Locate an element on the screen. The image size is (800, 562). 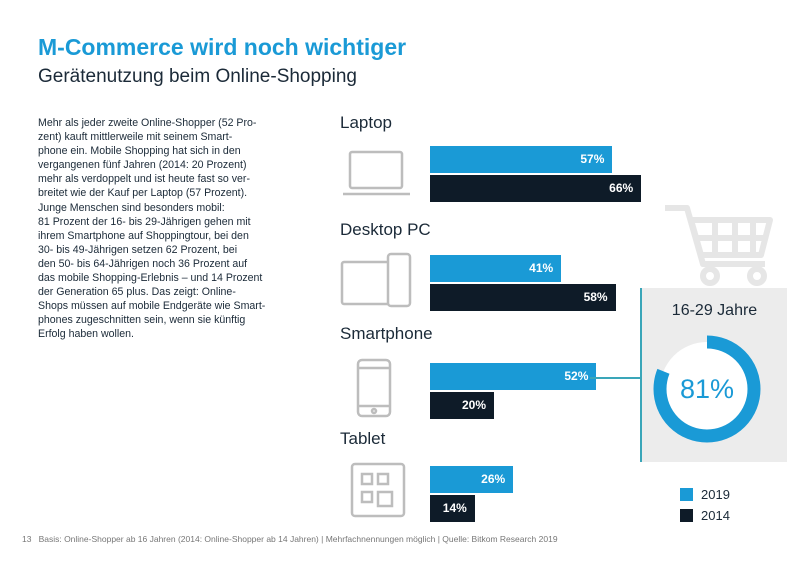
bar-2014-tablet: 14% is located at coordinates (452, 508).